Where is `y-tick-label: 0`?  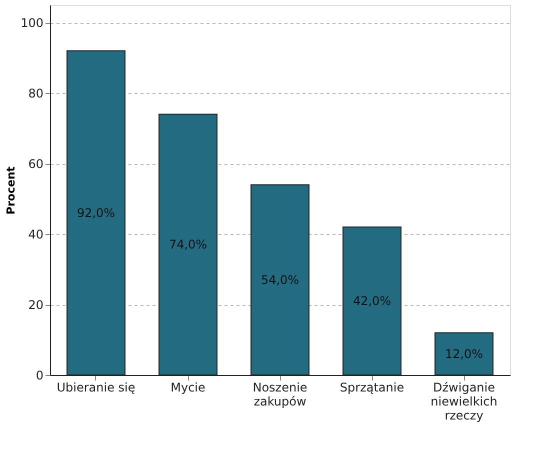 y-tick-label: 0 is located at coordinates (40, 375).